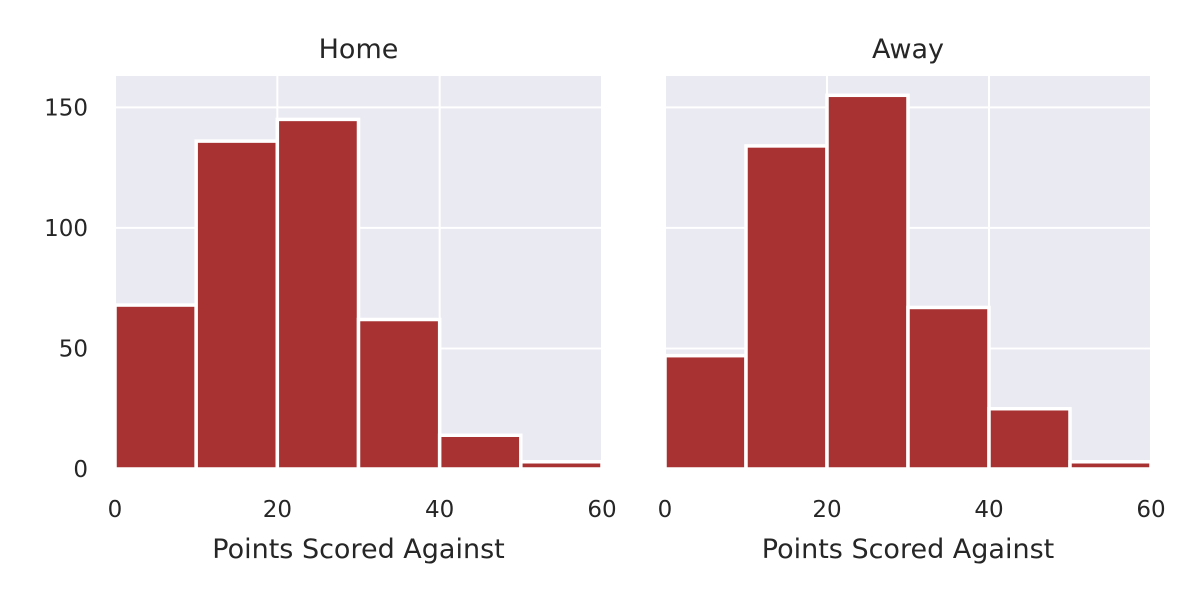 This screenshot has height=600, width=1200. What do you see at coordinates (359, 49) in the screenshot?
I see `panel-title: Home` at bounding box center [359, 49].